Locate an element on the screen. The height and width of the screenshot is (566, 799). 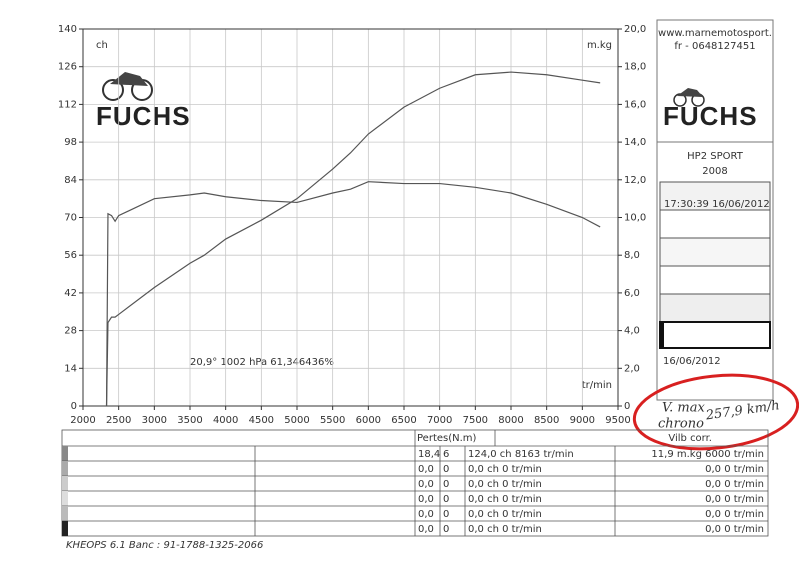
panel-logo: FUCHS is located at coordinates (710, 116).